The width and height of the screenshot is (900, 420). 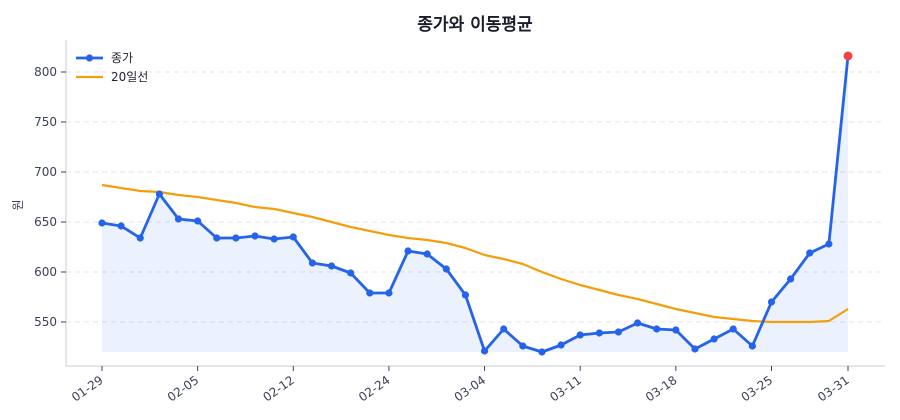 What do you see at coordinates (45, 322) in the screenshot?
I see `y-tick-label: 550` at bounding box center [45, 322].